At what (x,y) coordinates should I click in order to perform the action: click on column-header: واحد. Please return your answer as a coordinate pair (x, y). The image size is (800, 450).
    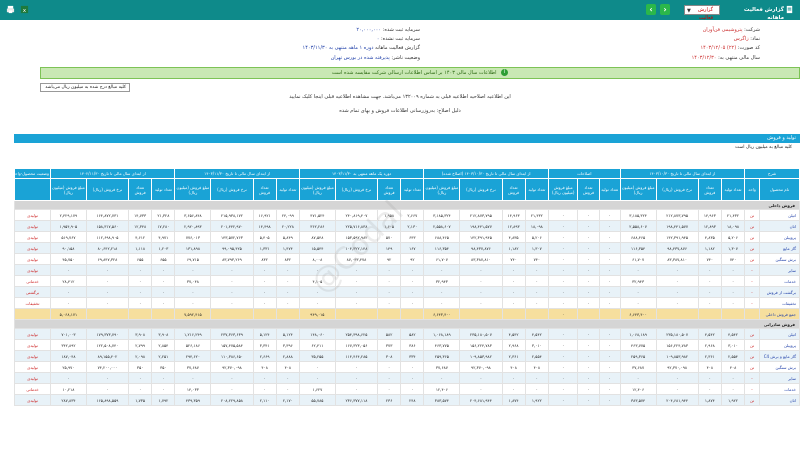
    Looking at the image, I should click on (752, 189).